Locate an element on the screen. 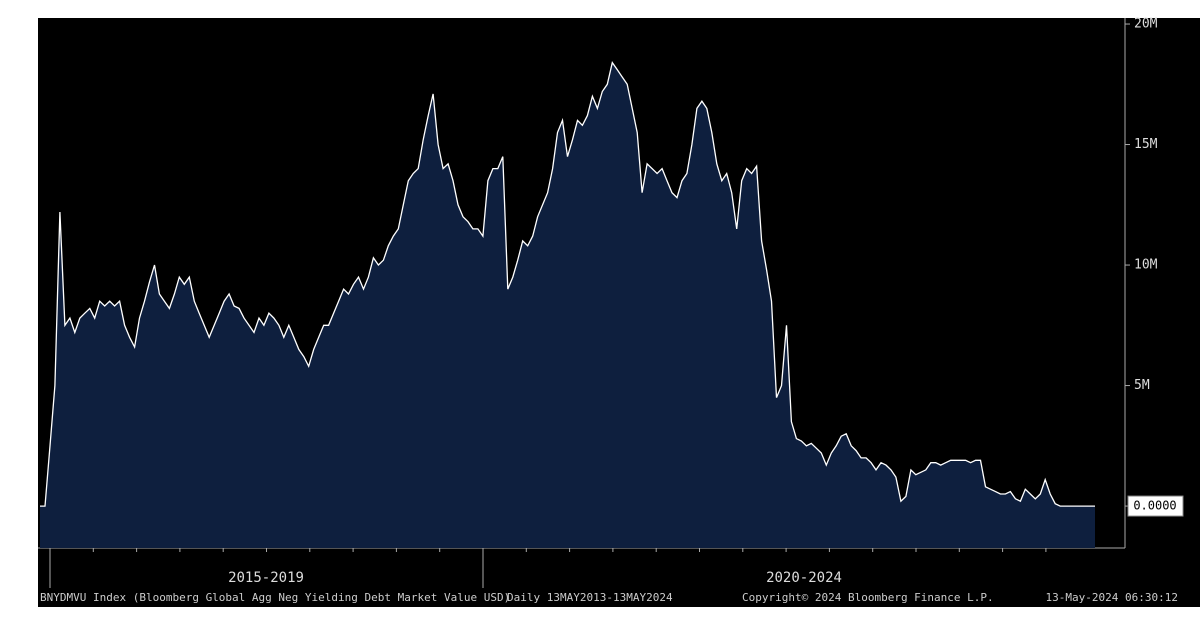 The width and height of the screenshot is (1200, 633). y-tick-label: 20M is located at coordinates (1146, 24).